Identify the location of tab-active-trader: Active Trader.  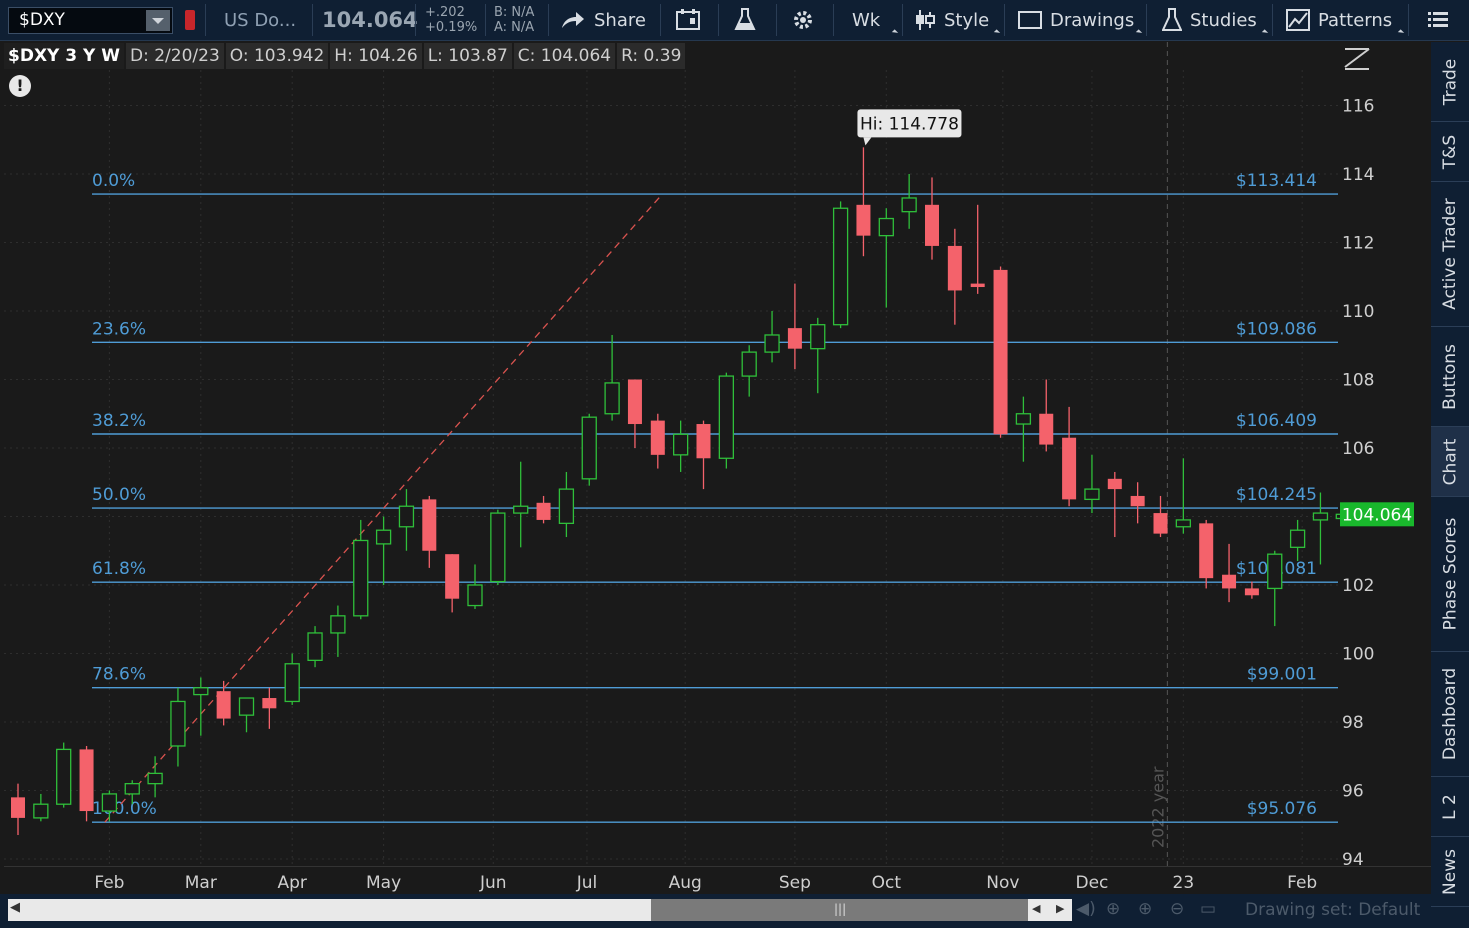
(1450, 254).